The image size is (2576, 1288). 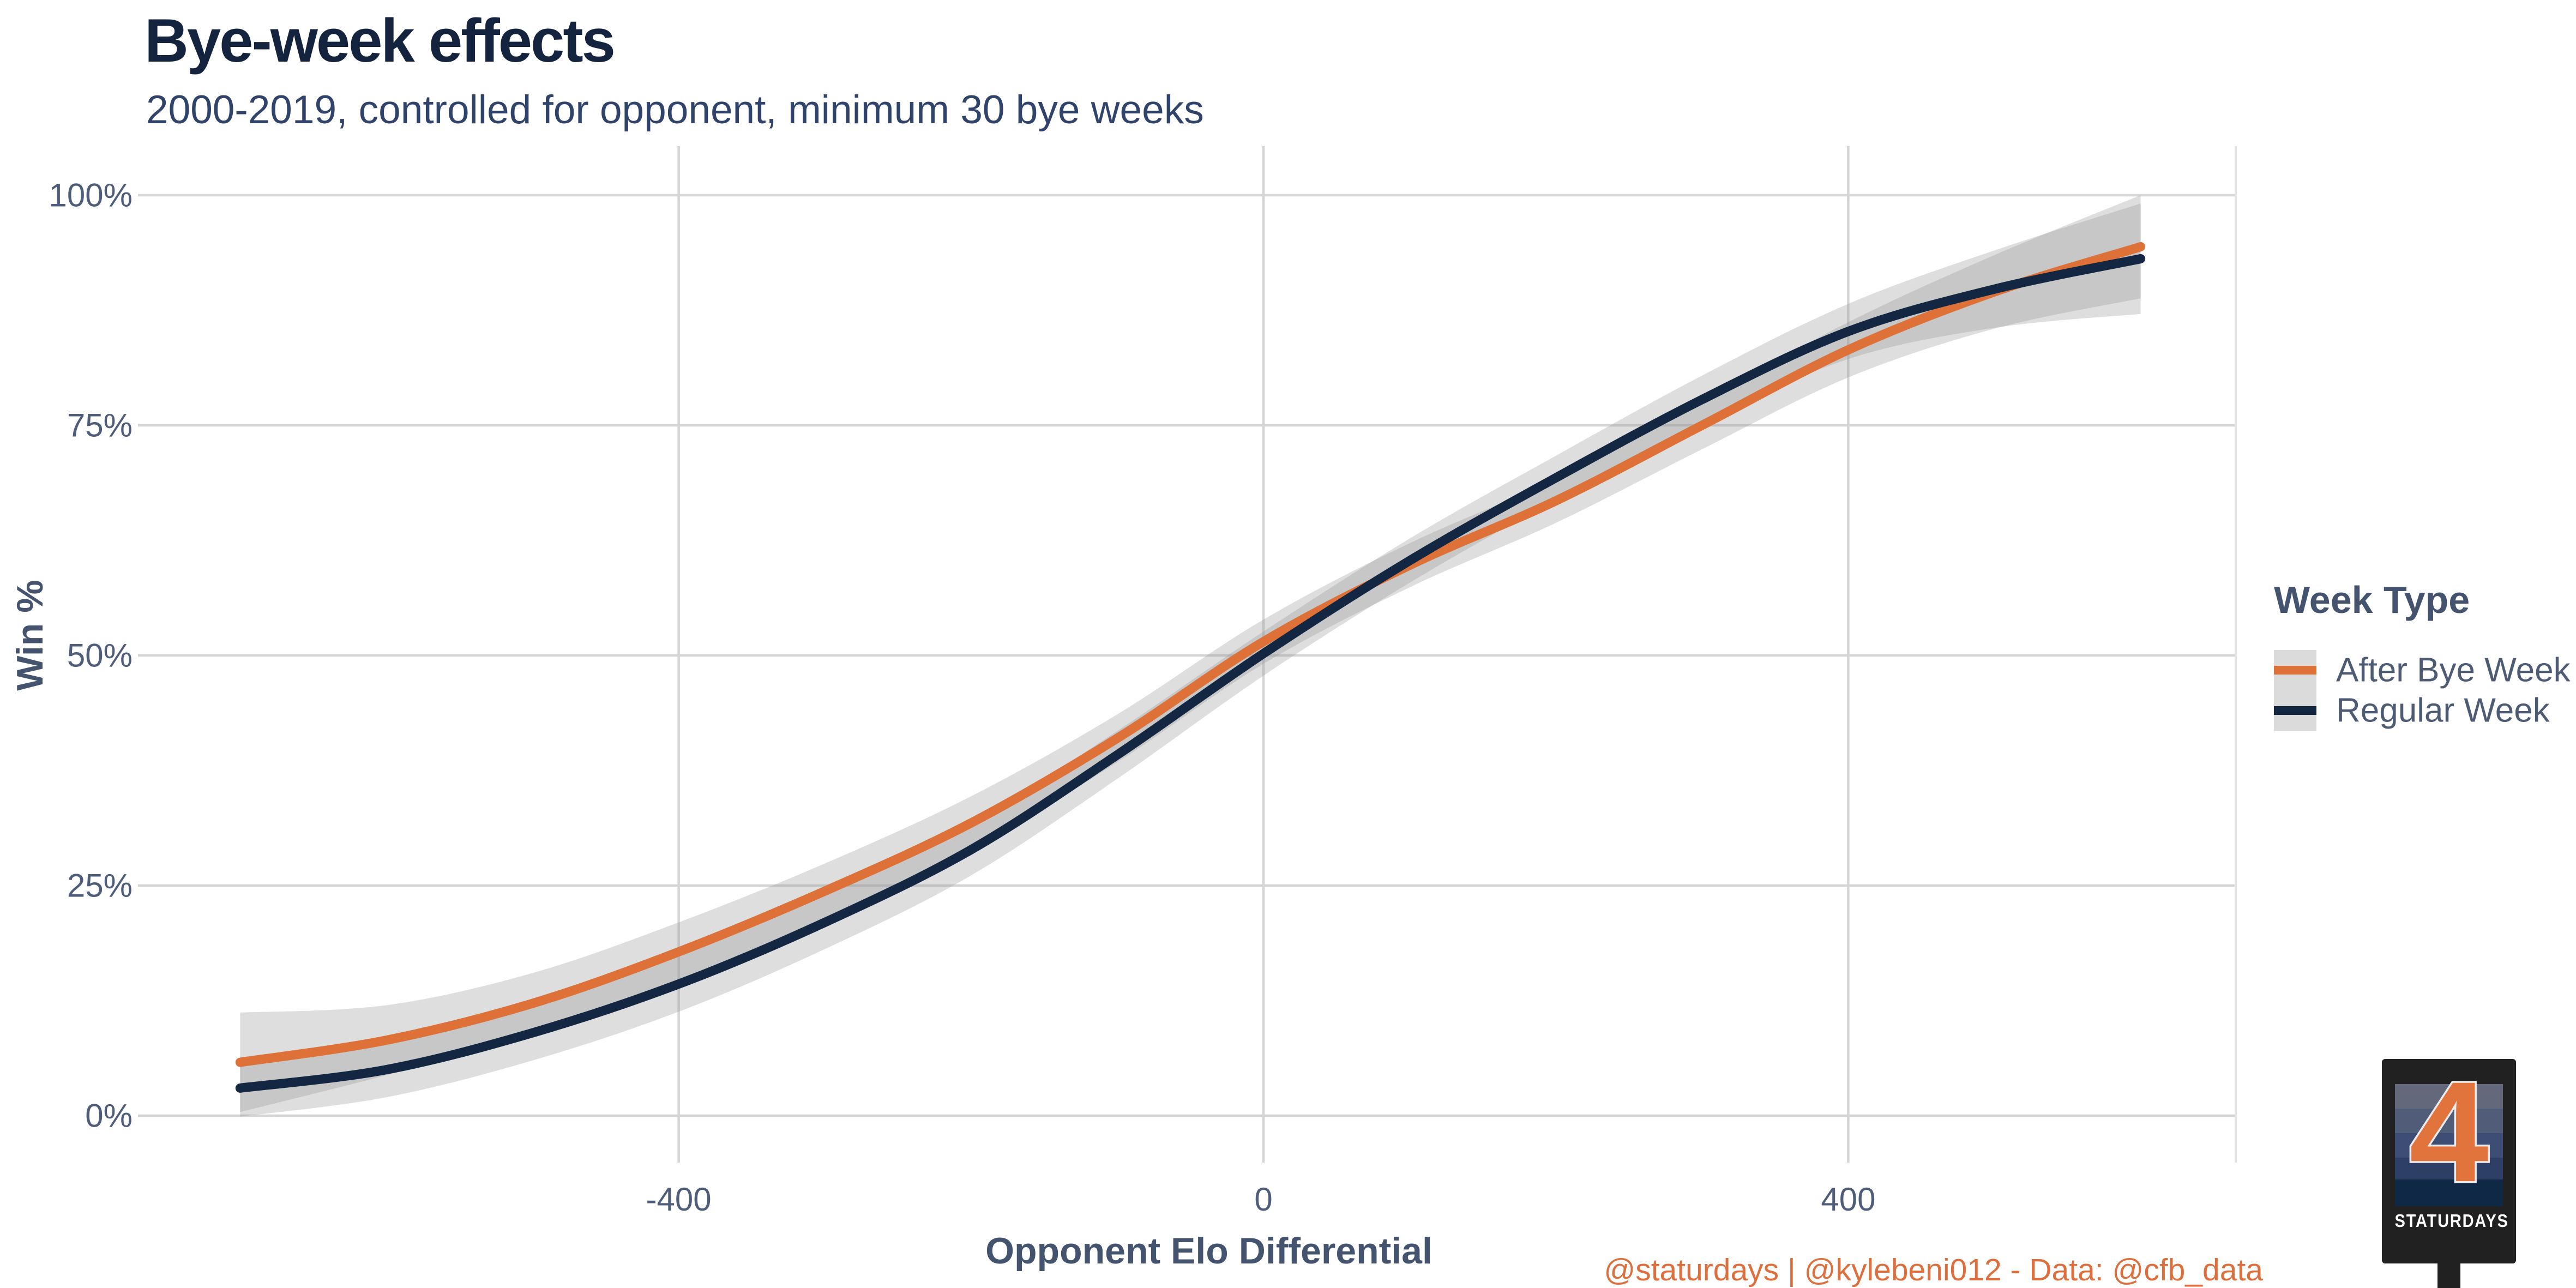 I want to click on y-tick-label-100%: 100%, so click(x=91, y=195).